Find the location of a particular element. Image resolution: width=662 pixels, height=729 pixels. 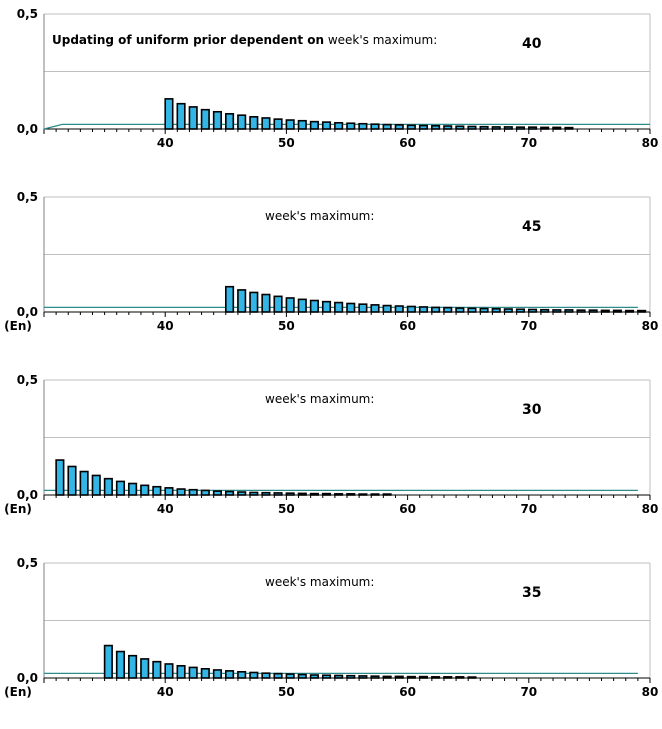

y-tick-label: 0,5 is located at coordinates (27, 197).